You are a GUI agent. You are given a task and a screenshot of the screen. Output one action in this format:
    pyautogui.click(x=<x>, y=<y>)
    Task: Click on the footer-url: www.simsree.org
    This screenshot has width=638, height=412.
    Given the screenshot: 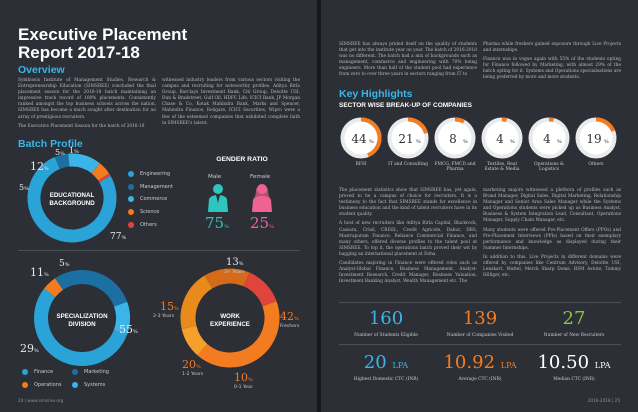 What is the action you would take?
    pyautogui.click(x=45, y=400)
    